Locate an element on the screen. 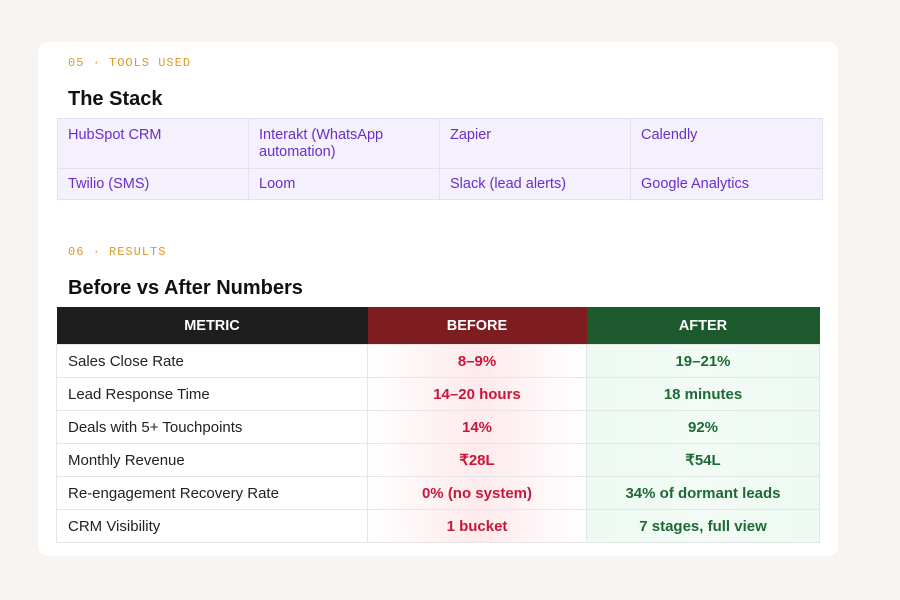  table-row: Sales Close Rate 8–9% 19–21% is located at coordinates (438, 361).